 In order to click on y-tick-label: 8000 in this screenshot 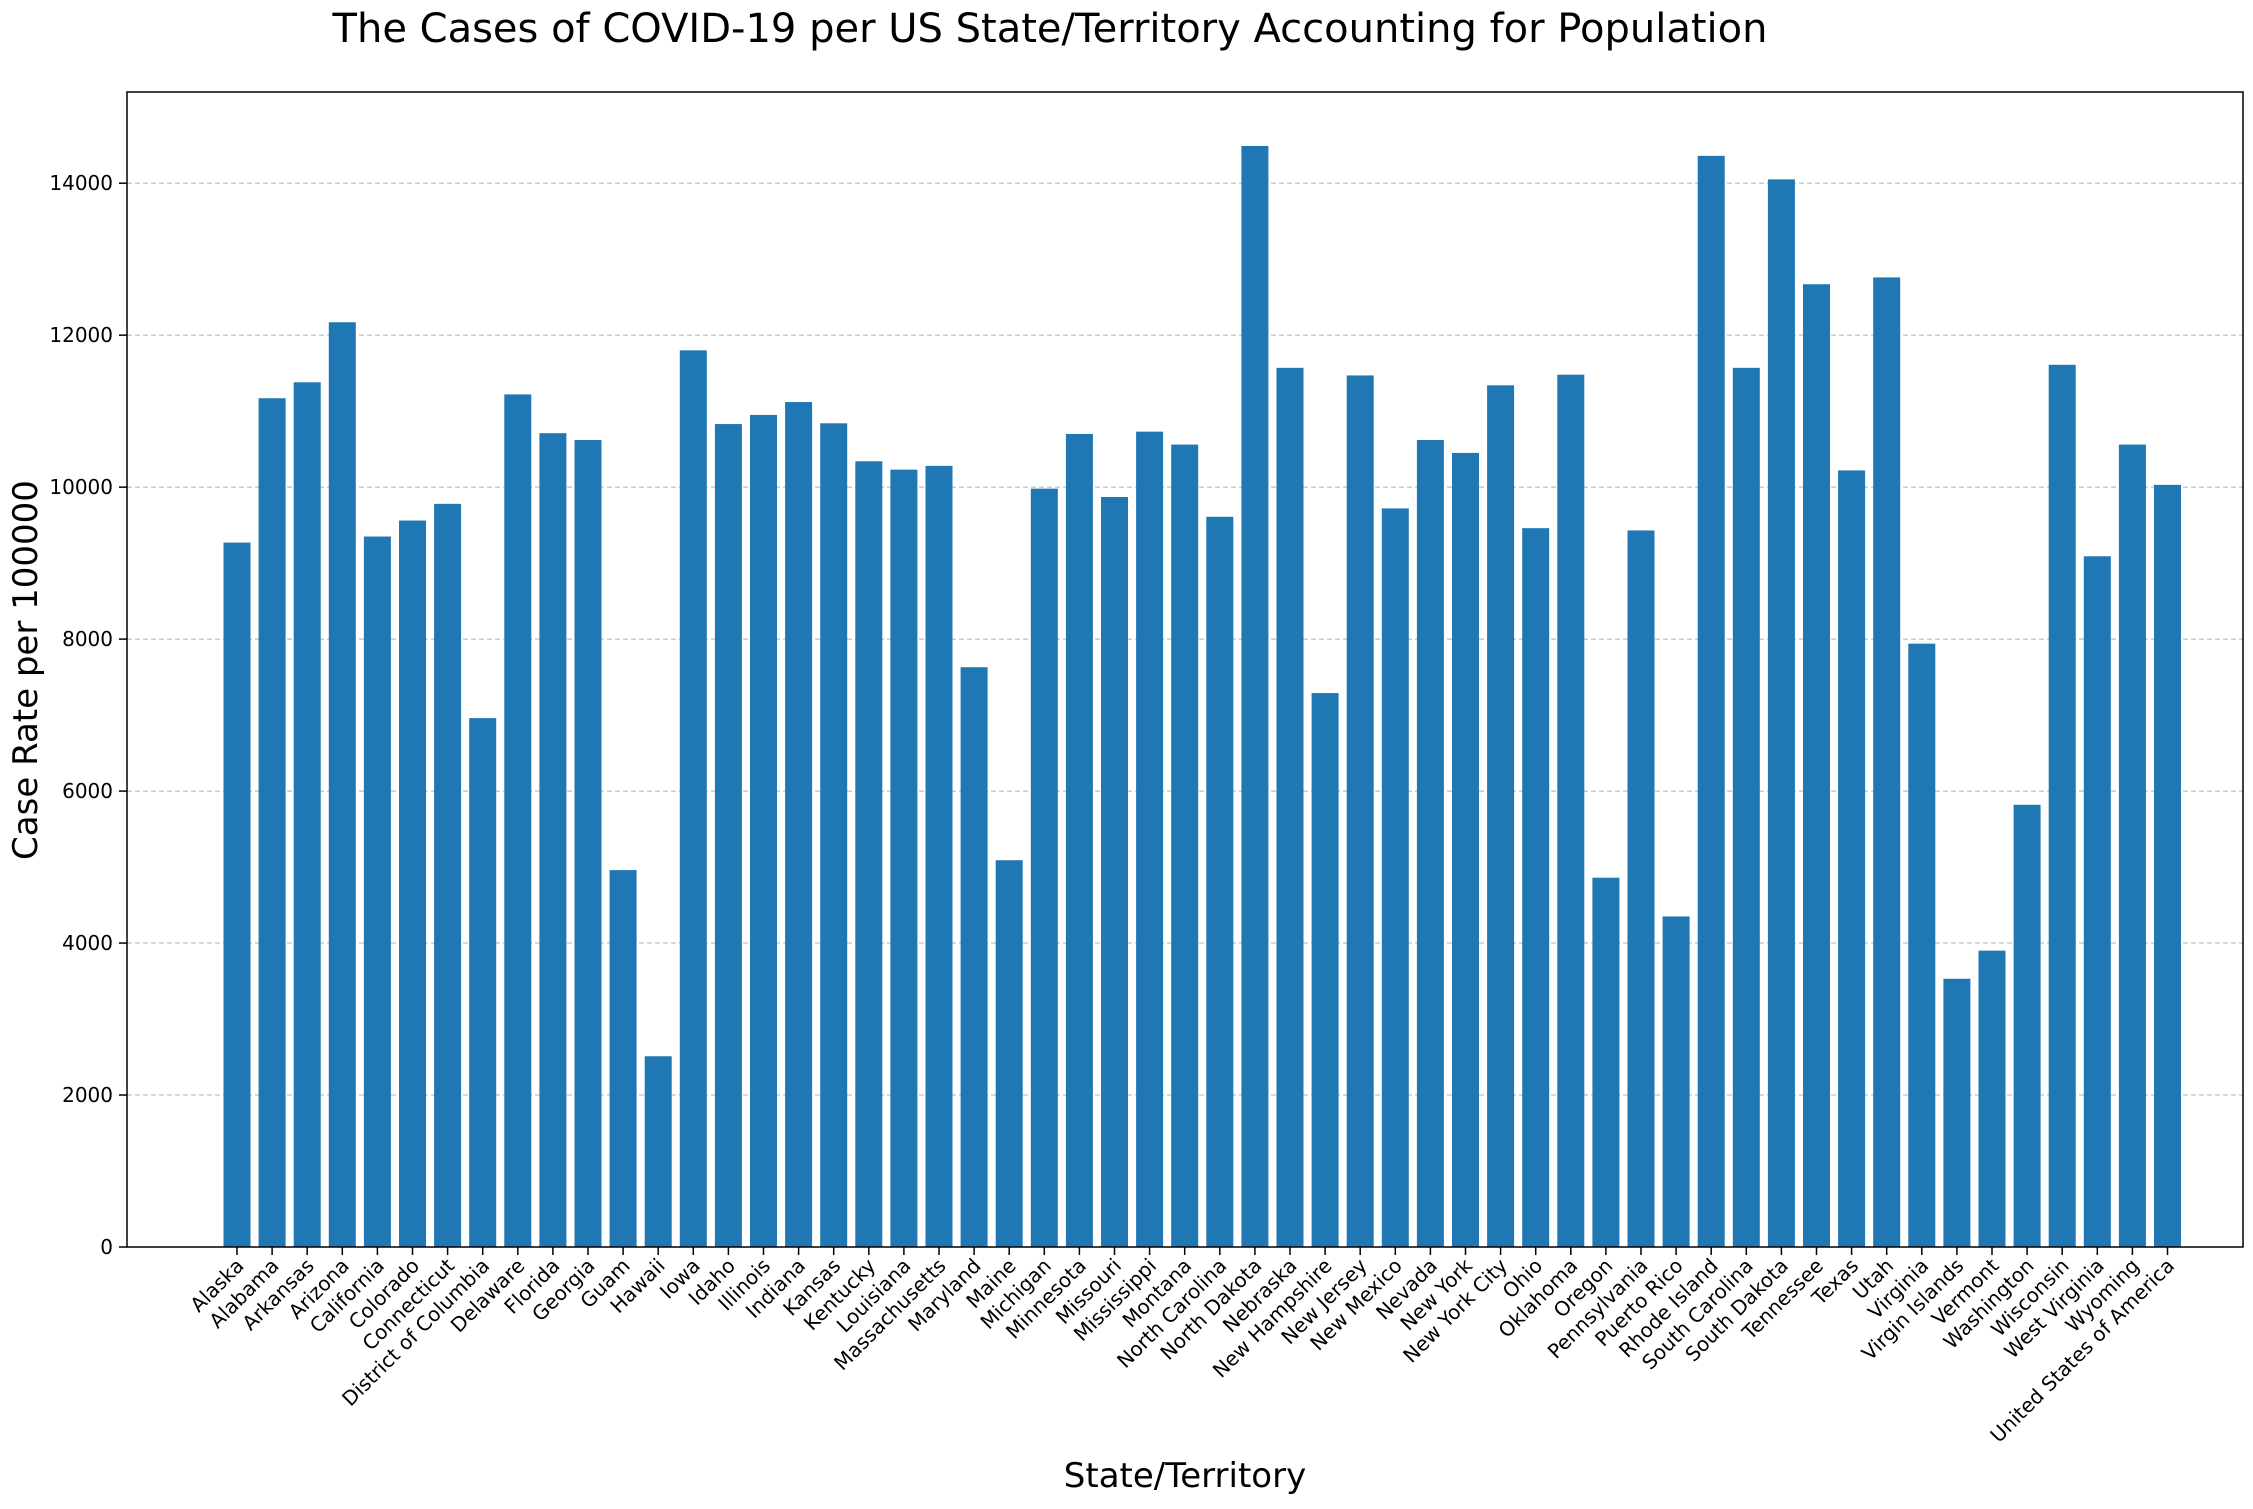, I will do `click(87, 639)`.